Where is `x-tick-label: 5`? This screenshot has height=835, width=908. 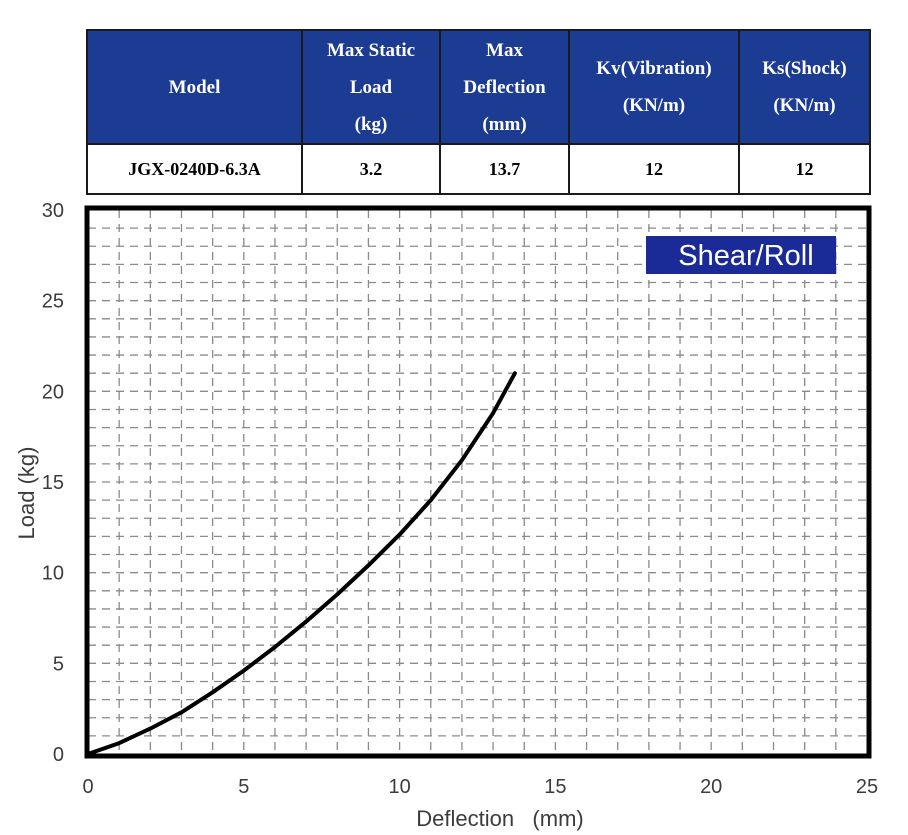
x-tick-label: 5 is located at coordinates (243, 787).